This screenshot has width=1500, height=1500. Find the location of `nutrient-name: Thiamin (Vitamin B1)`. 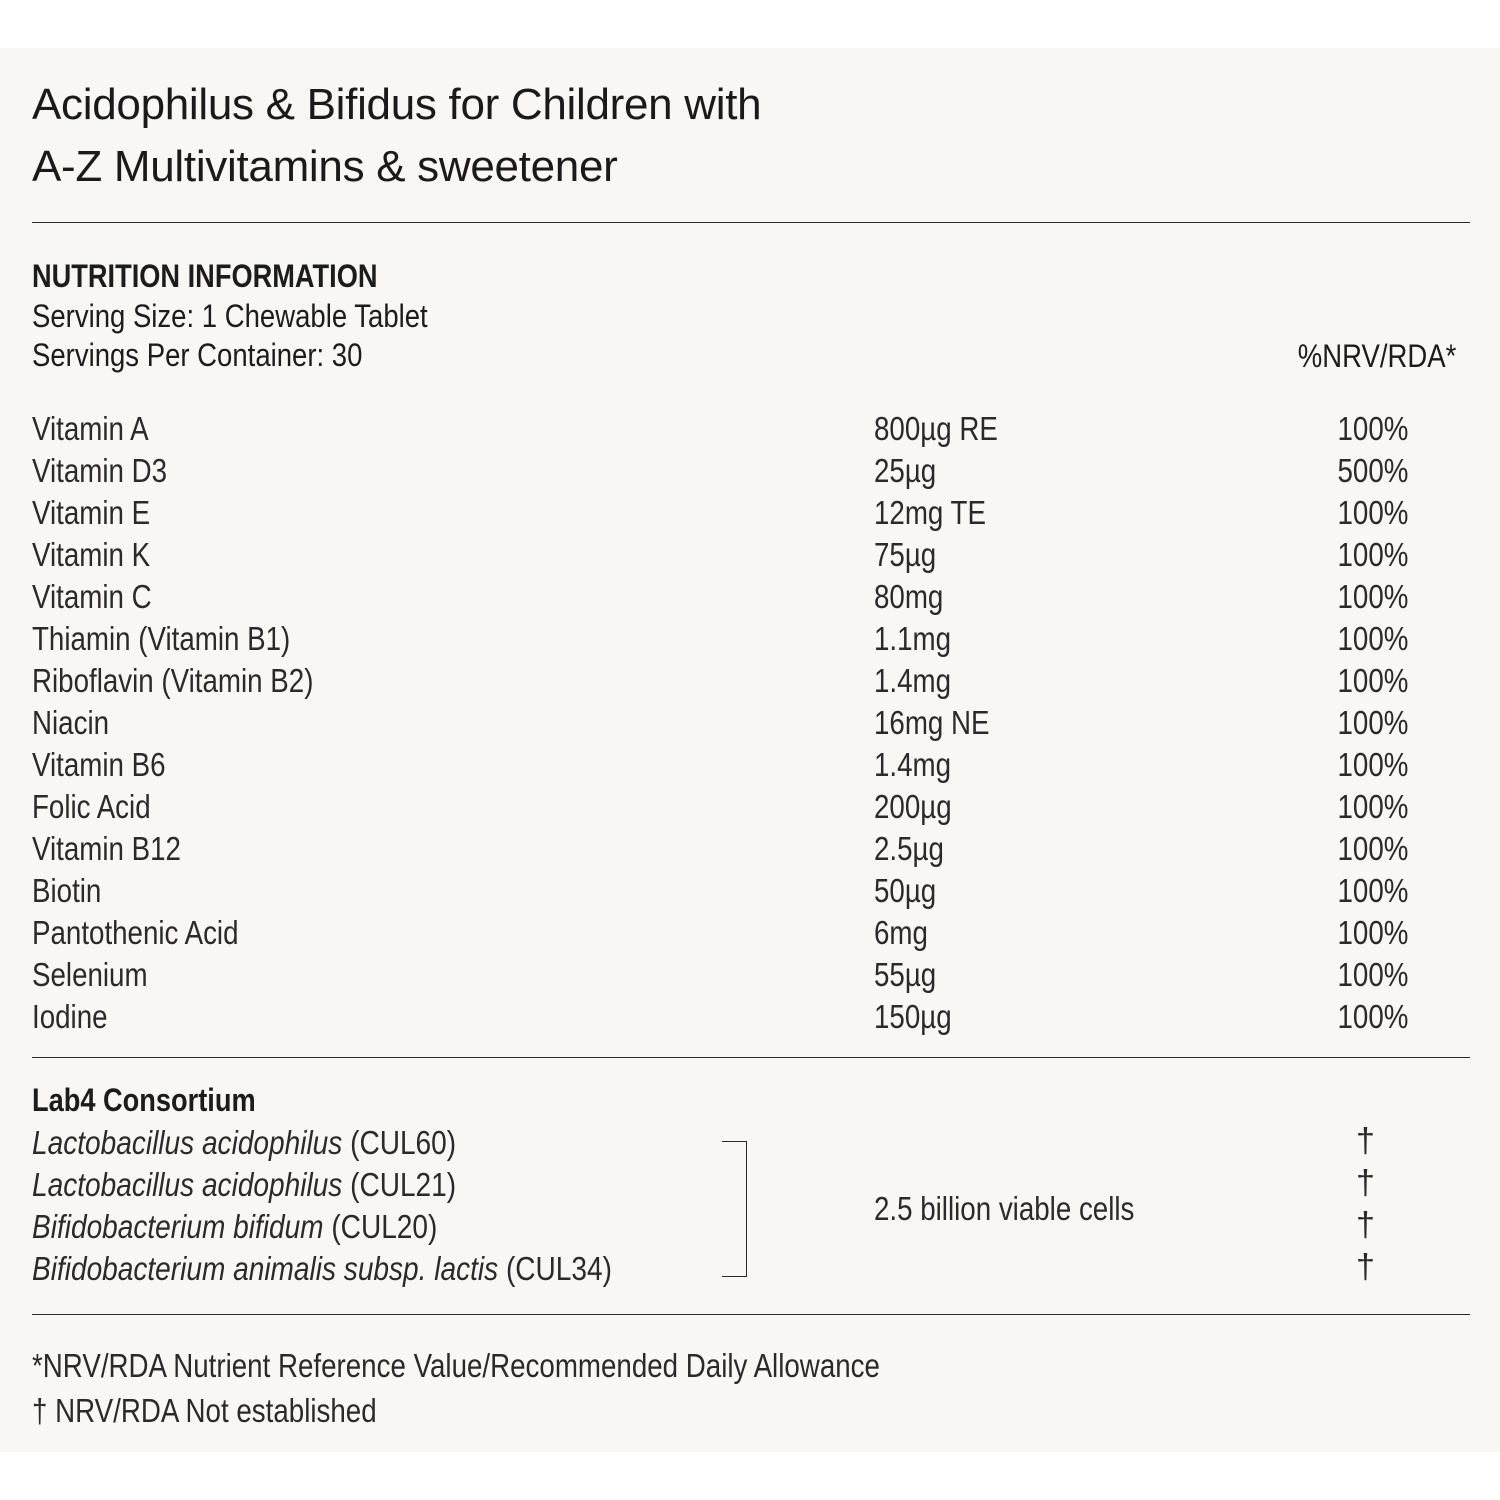

nutrient-name: Thiamin (Vitamin B1) is located at coordinates (161, 638).